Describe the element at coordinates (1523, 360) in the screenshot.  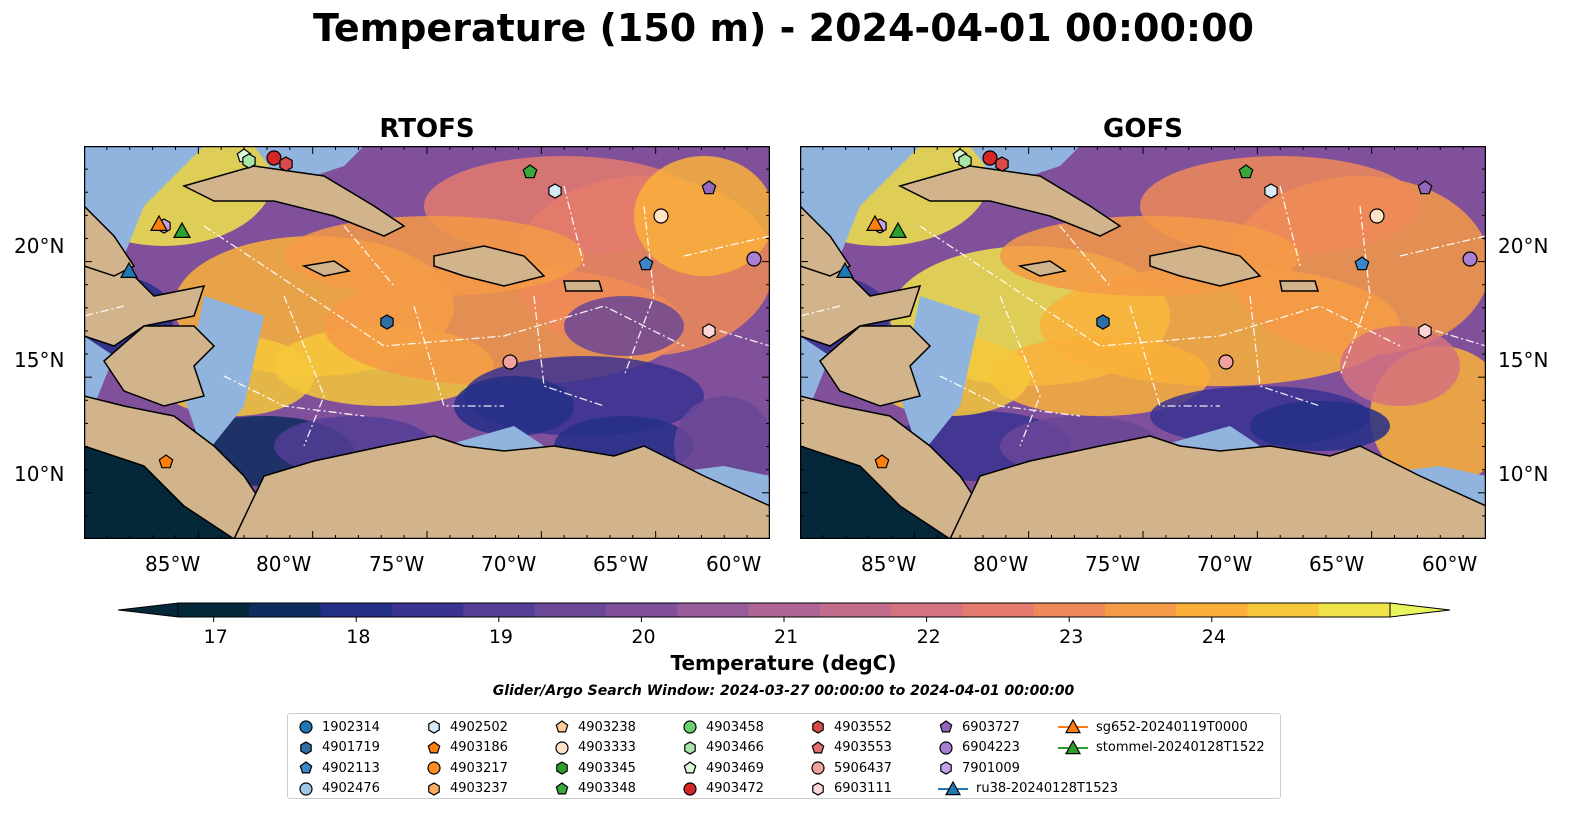
I see `y-tick-right: 15°N` at that location.